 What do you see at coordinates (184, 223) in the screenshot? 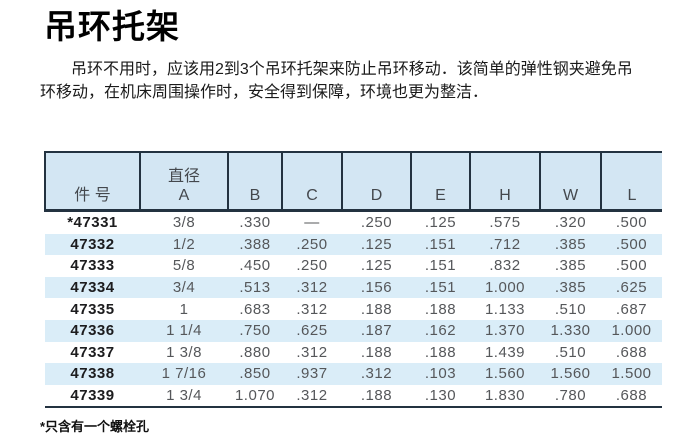
I see `value-cell: 3/8` at bounding box center [184, 223].